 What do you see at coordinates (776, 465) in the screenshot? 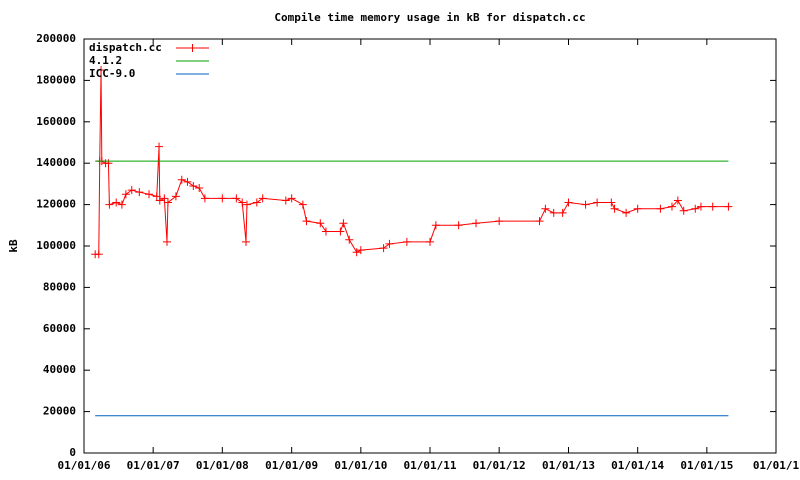
I see `x-tick-label: 01/01/1` at bounding box center [776, 465].